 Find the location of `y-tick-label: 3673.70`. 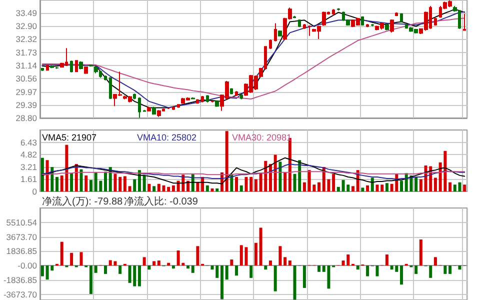

y-tick-label: 3673.70 is located at coordinates (22, 237).